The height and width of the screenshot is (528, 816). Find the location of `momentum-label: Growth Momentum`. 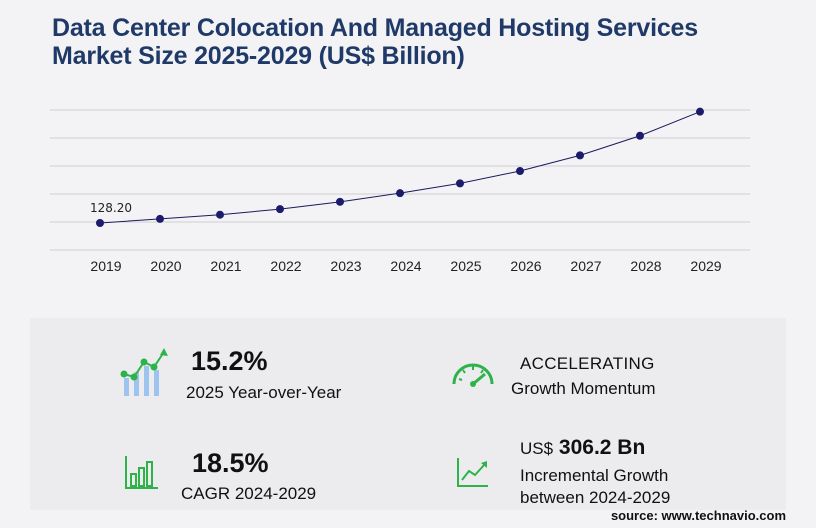

momentum-label: Growth Momentum is located at coordinates (583, 388).